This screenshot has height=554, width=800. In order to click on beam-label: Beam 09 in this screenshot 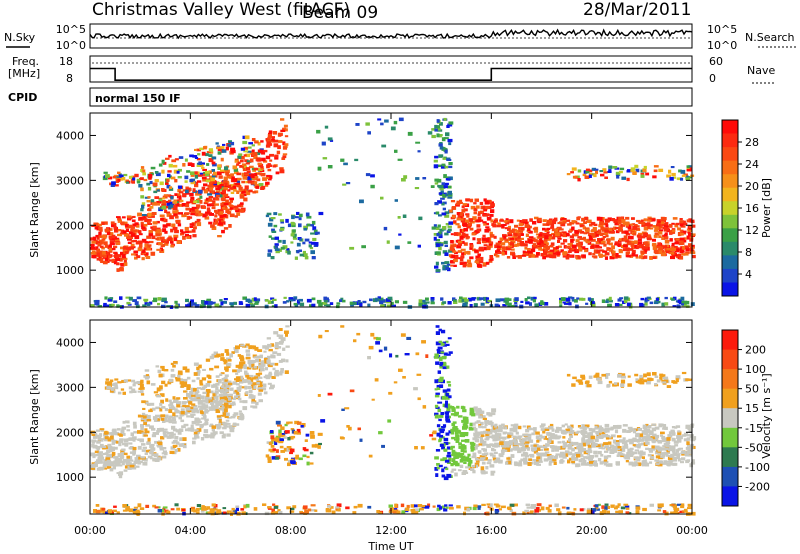, I will do `click(340, 13)`.